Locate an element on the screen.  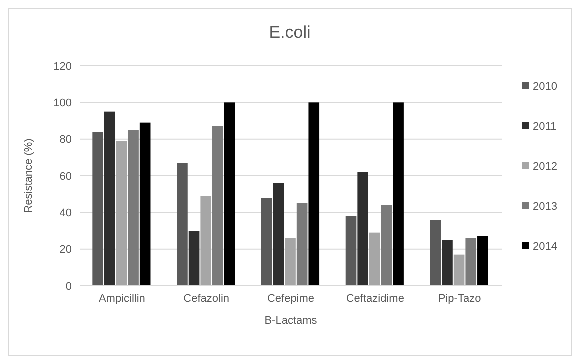
x-tick-label: Cefazolin is located at coordinates (207, 299).